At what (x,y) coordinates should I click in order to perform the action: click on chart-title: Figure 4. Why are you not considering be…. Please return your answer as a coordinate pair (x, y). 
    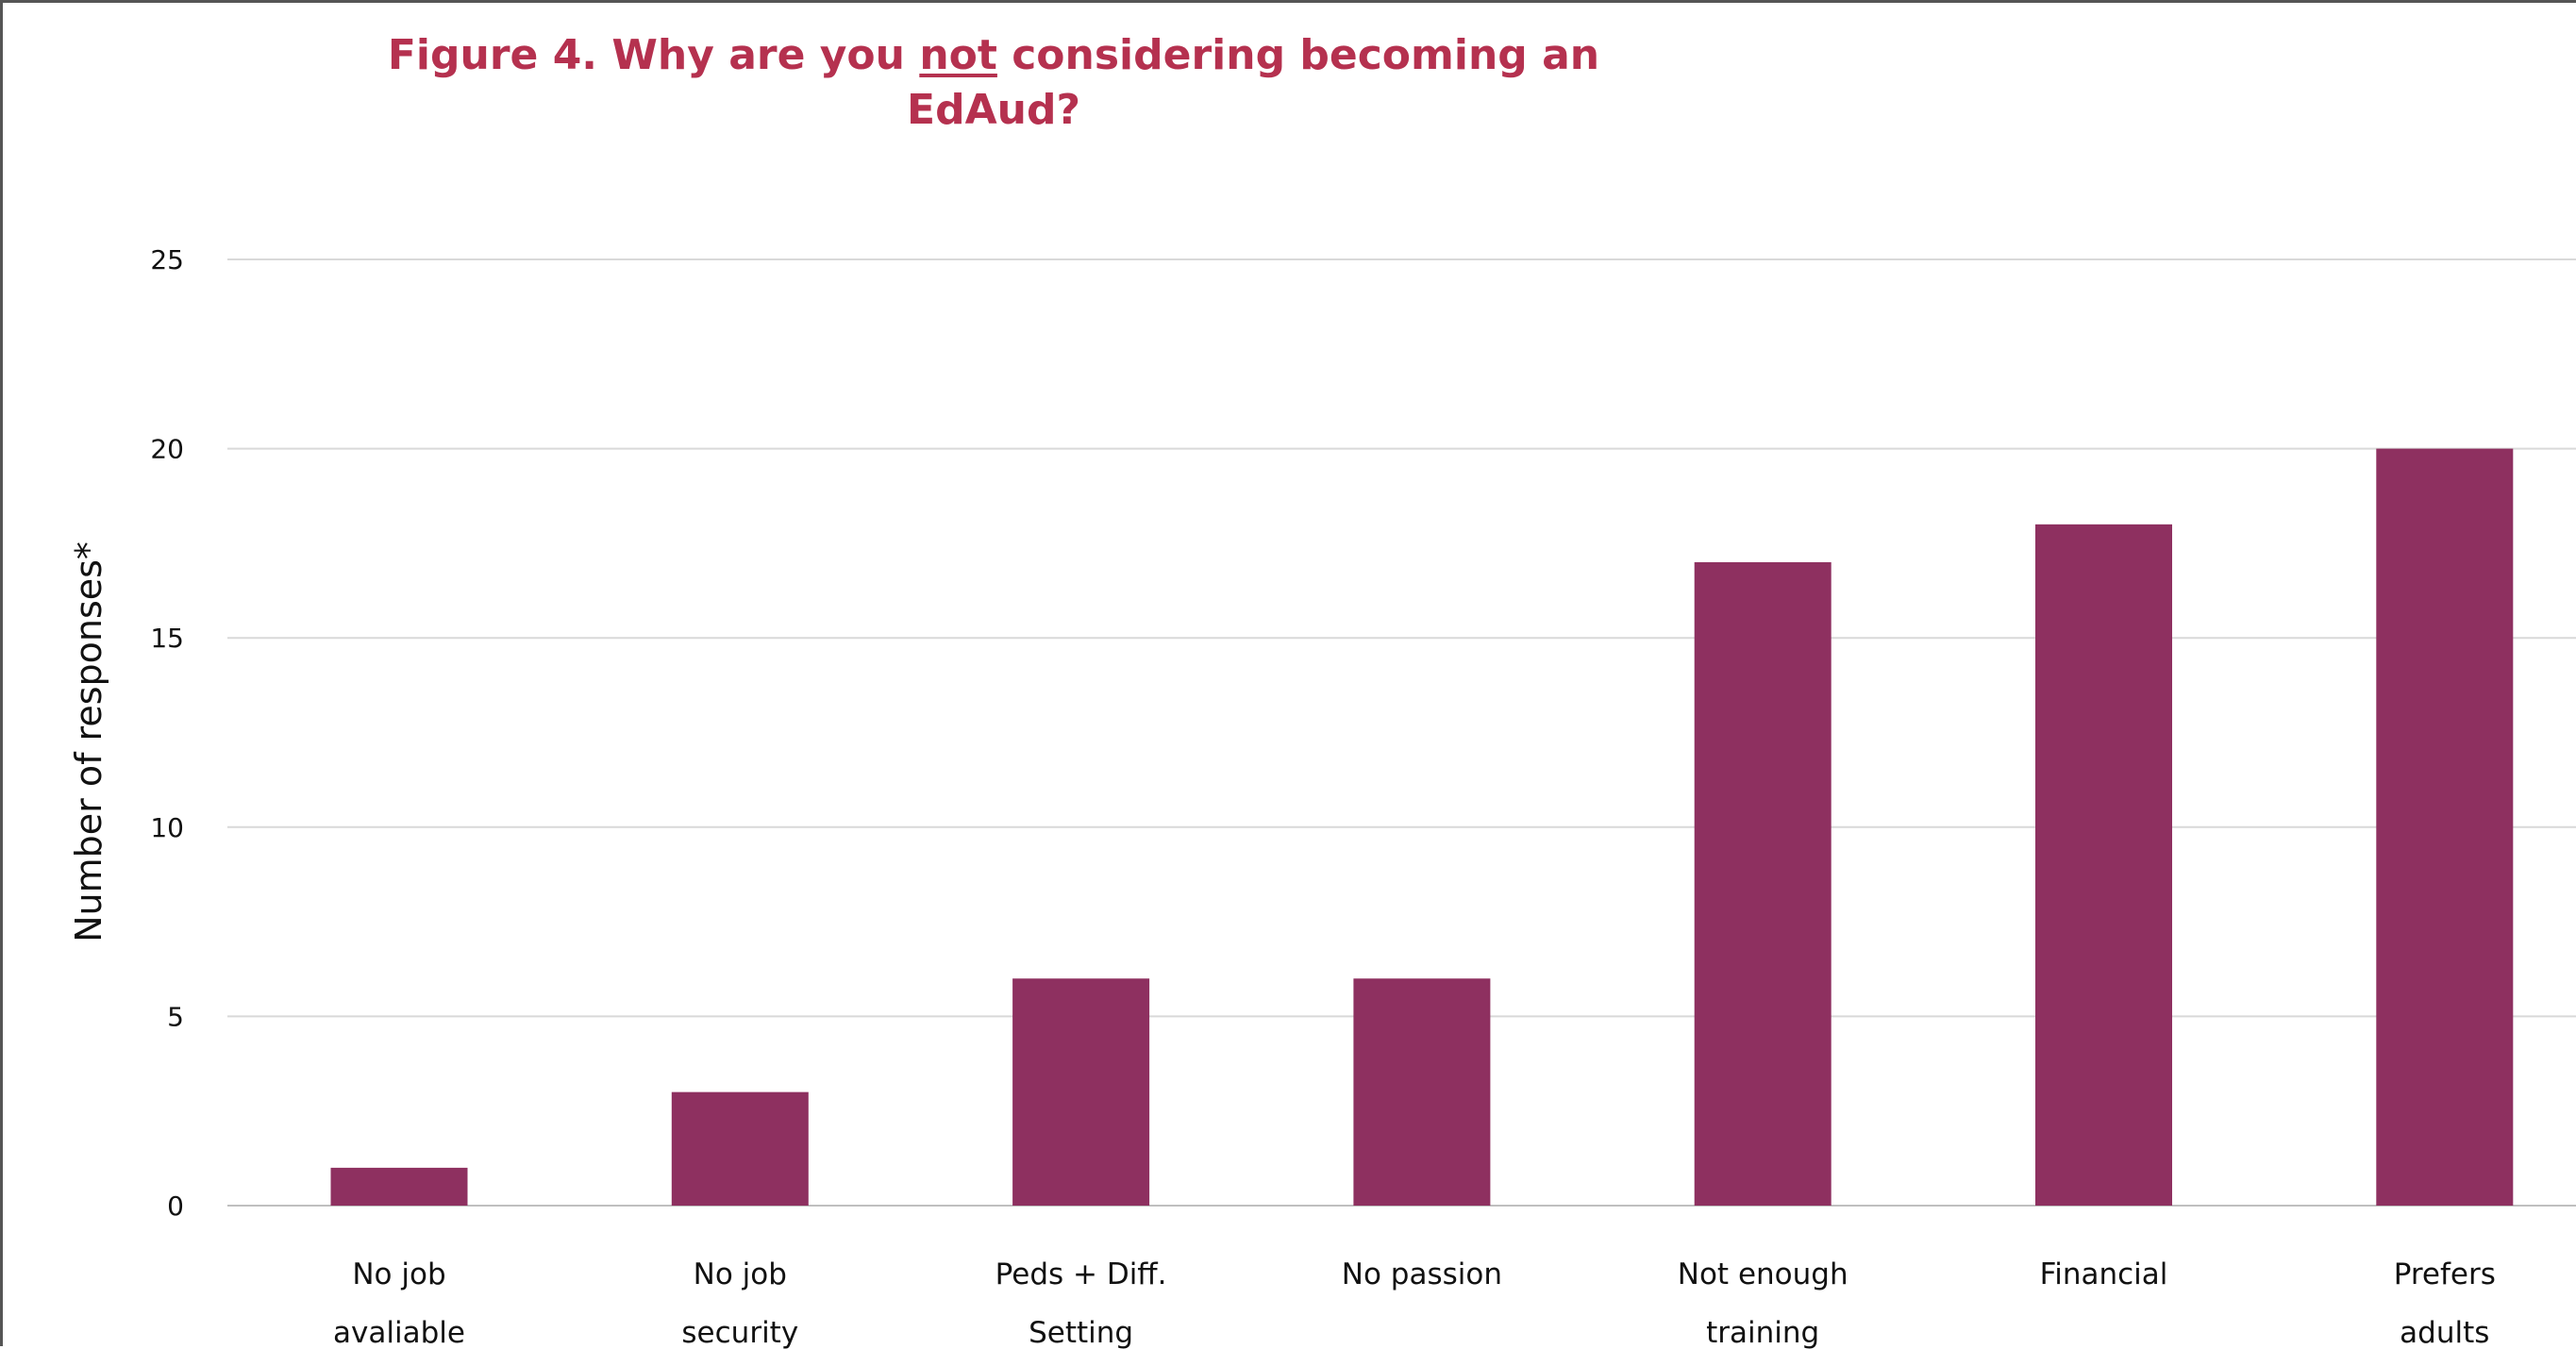
    Looking at the image, I should click on (993, 55).